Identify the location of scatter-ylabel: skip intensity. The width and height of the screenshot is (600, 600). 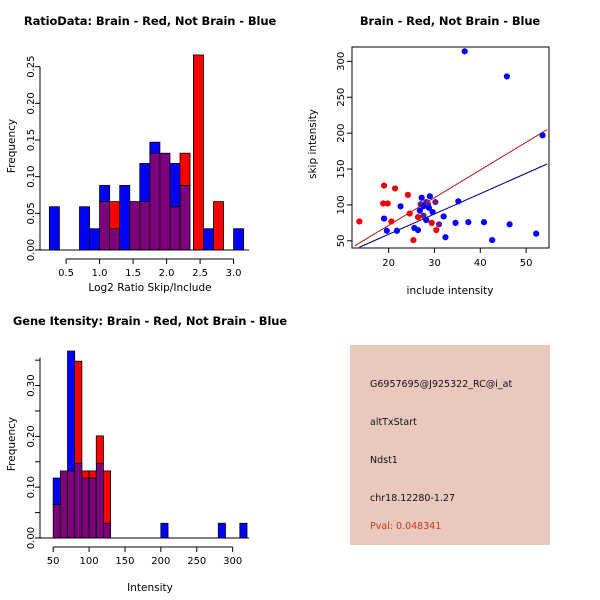
(313, 144).